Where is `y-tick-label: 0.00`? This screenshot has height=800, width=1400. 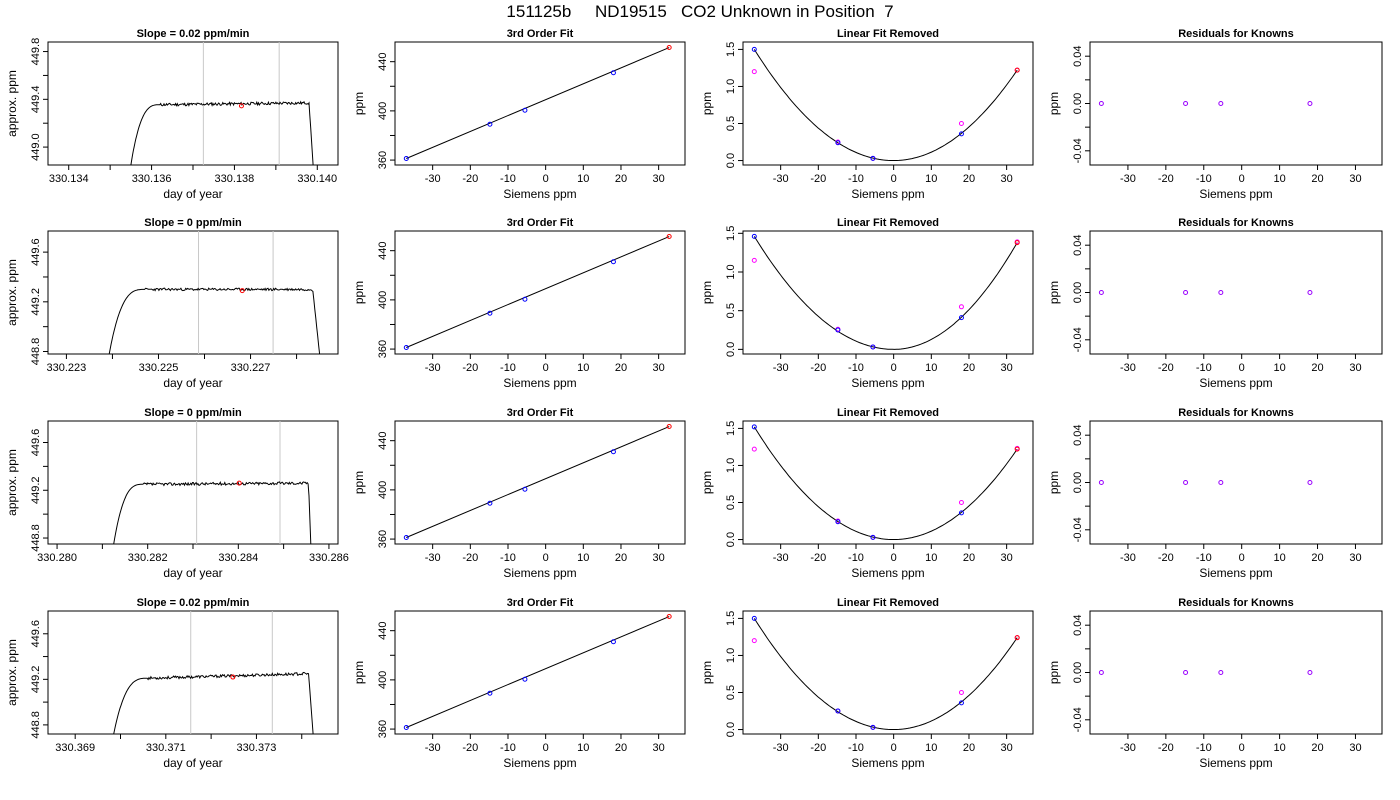
y-tick-label: 0.00 is located at coordinates (1078, 103).